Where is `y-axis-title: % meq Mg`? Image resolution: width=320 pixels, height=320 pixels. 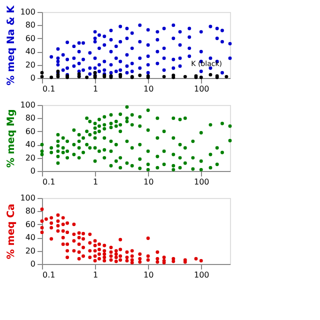
y-axis-title: % meq Mg is located at coordinates (12, 138).